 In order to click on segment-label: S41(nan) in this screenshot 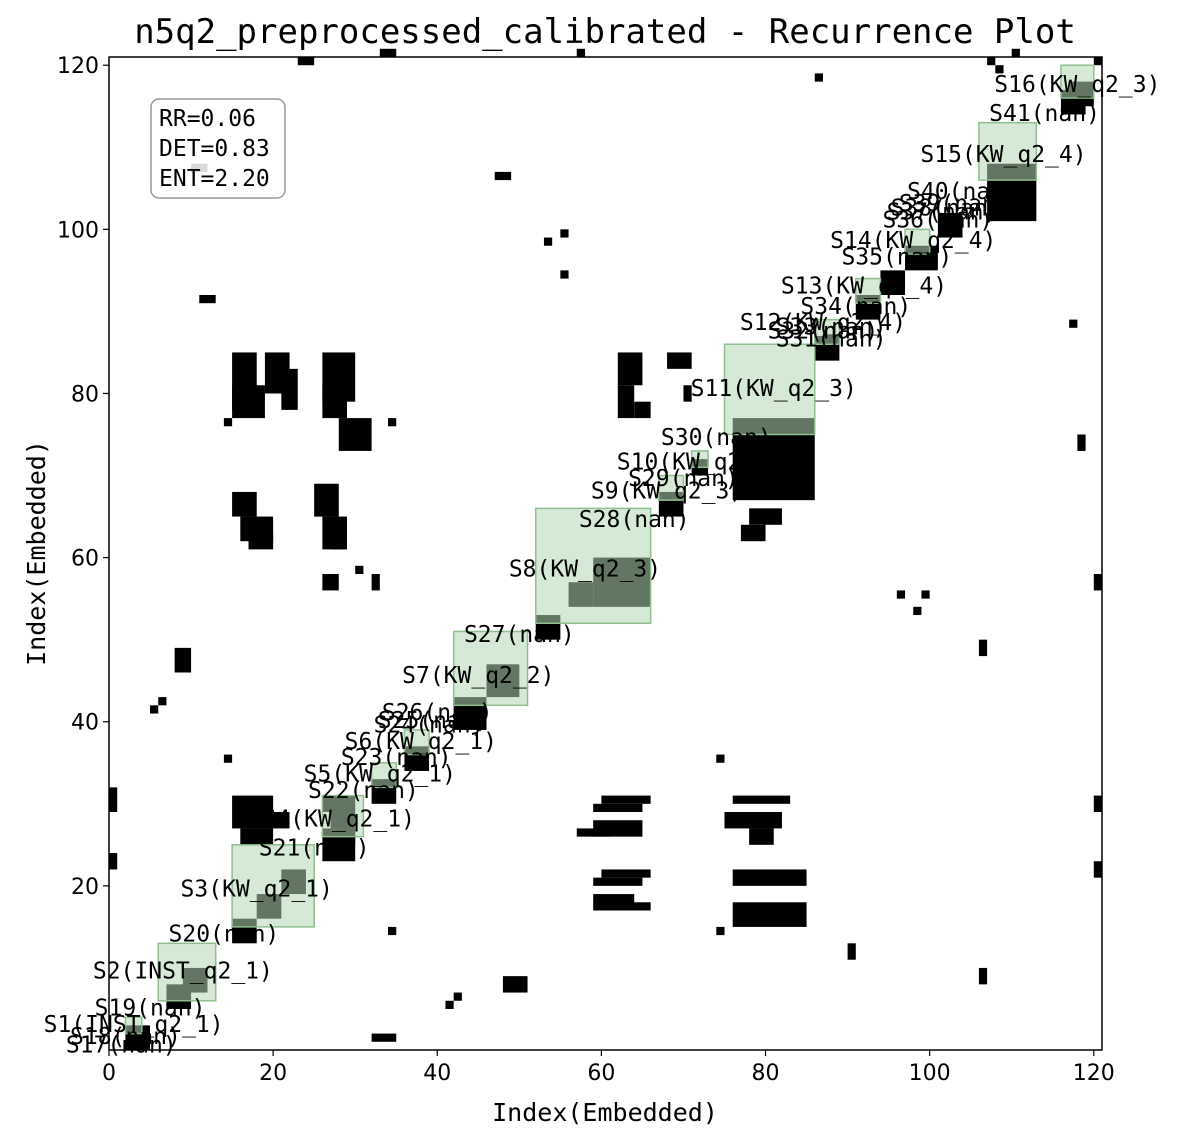, I will do `click(1044, 114)`.